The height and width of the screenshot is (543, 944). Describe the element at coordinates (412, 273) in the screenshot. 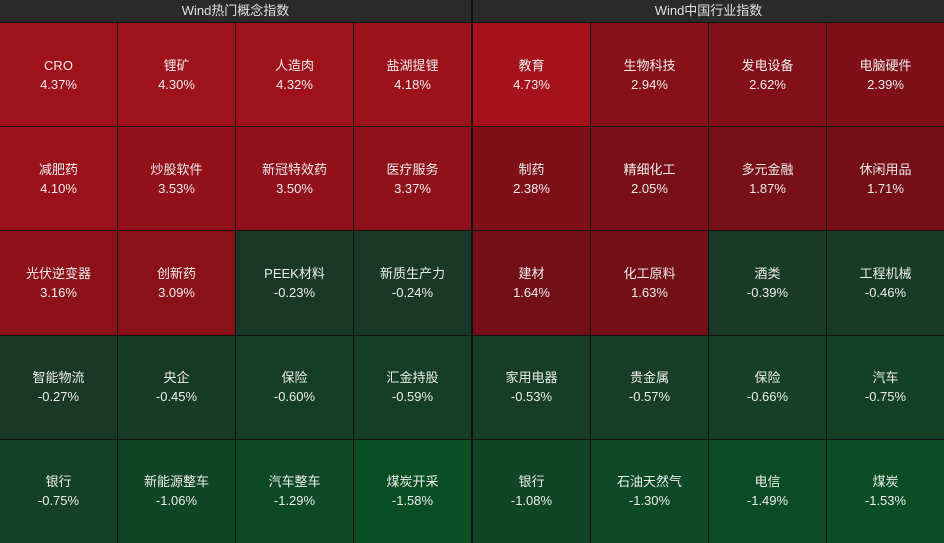

I see `tile-name: 新质生产力` at that location.